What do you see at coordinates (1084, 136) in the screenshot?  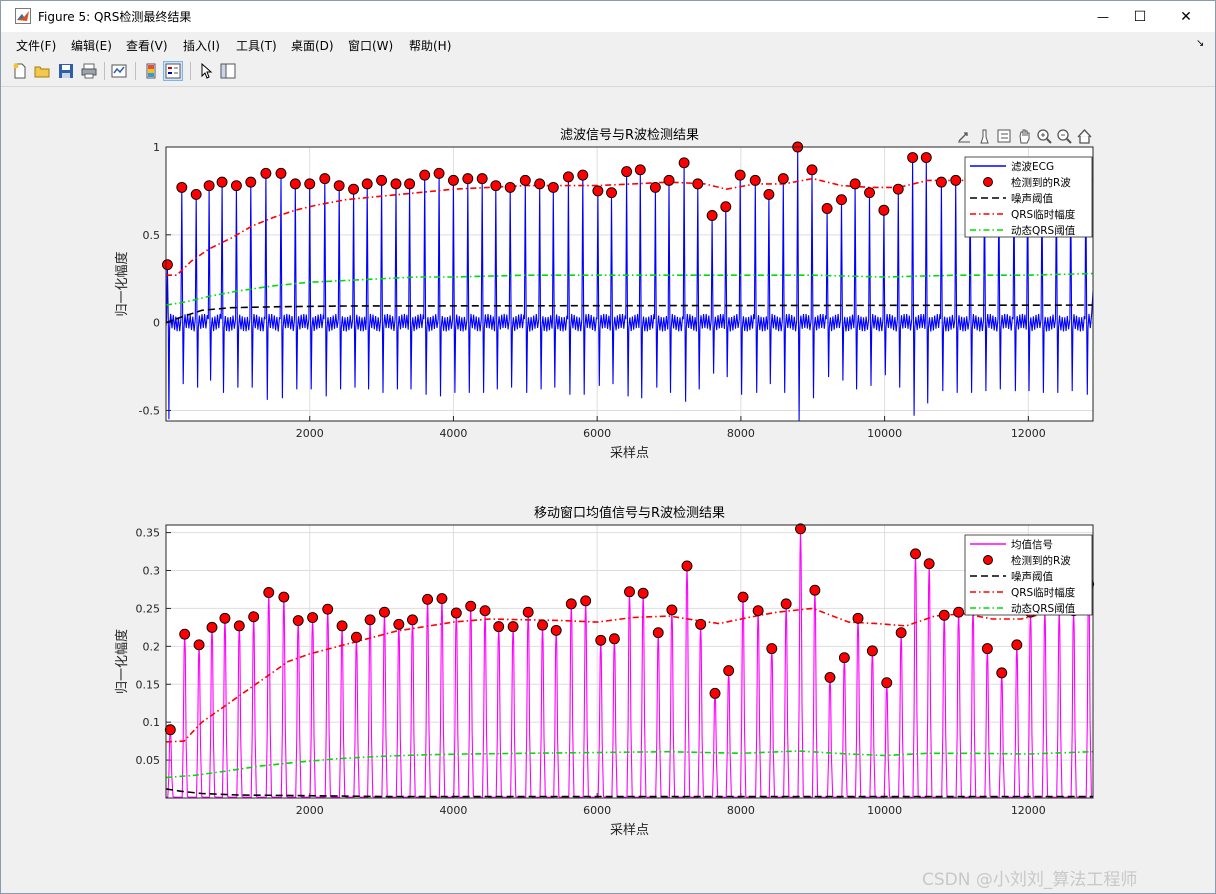 I see `home-icon` at bounding box center [1084, 136].